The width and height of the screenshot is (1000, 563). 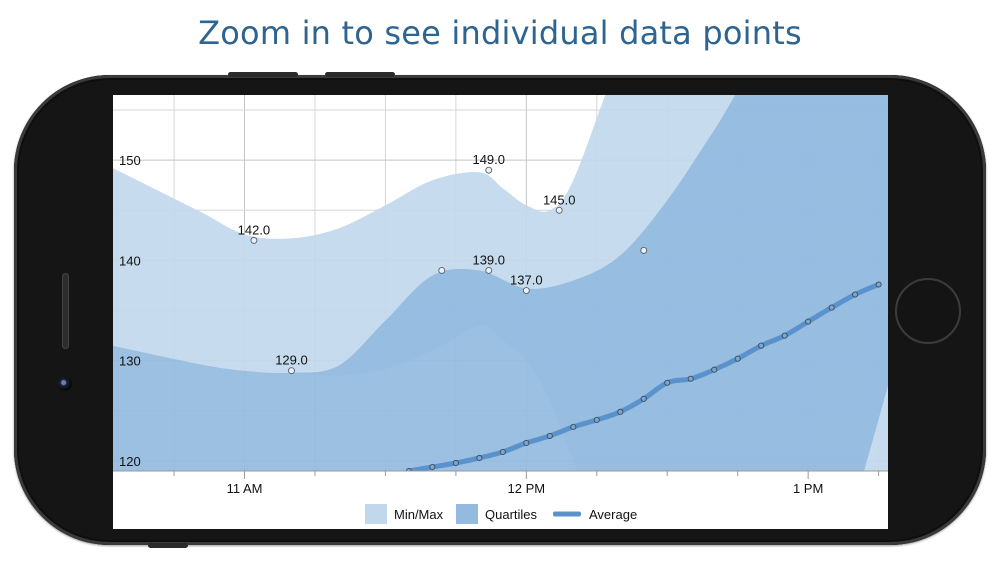 I want to click on x-tick-label: 1 PM, so click(x=808, y=488).